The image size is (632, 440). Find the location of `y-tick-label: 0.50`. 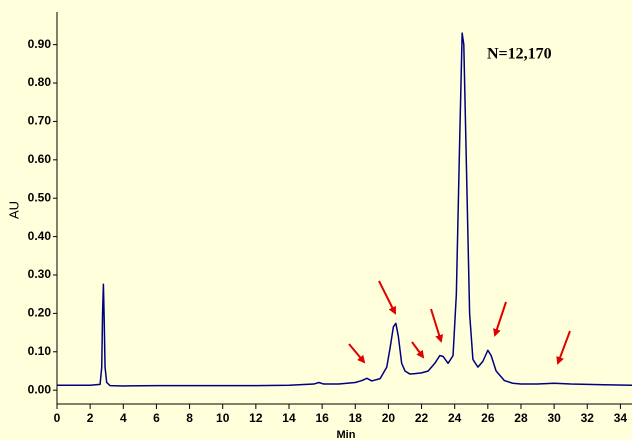

y-tick-label: 0.50 is located at coordinates (40, 197).